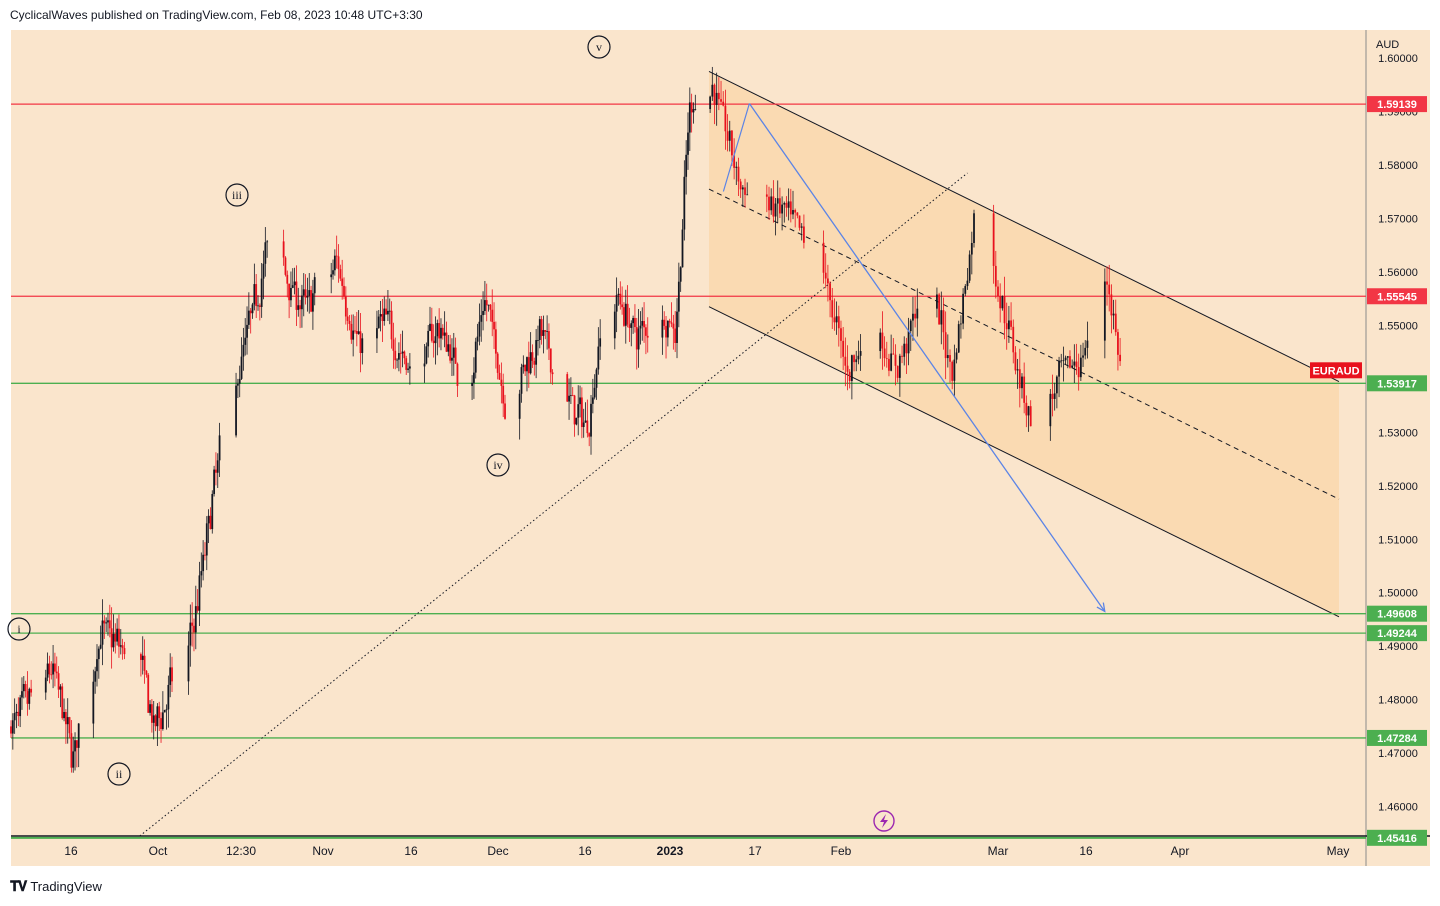  What do you see at coordinates (498, 465) in the screenshot?
I see `wave-label: iv` at bounding box center [498, 465].